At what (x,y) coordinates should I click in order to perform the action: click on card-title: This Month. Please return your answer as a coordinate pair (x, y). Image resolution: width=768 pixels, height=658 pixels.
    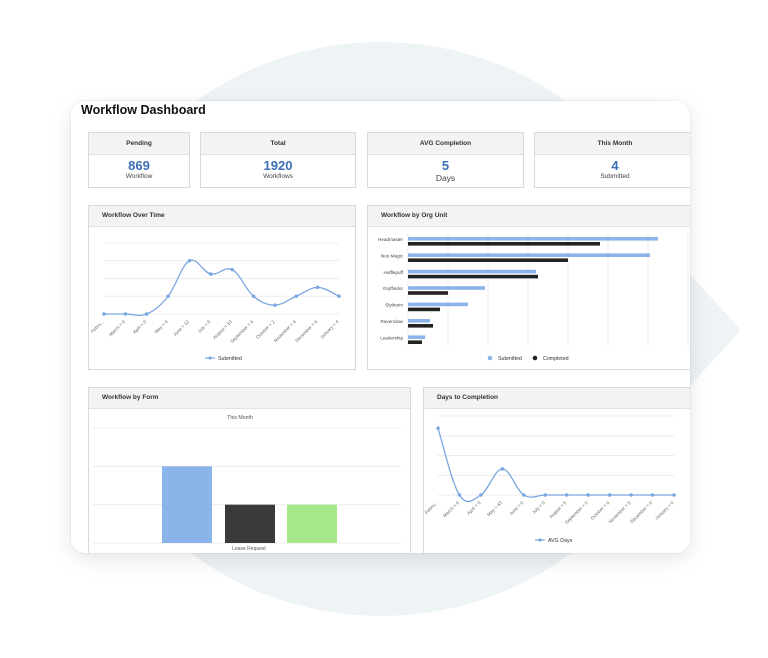
    Looking at the image, I should click on (612, 144).